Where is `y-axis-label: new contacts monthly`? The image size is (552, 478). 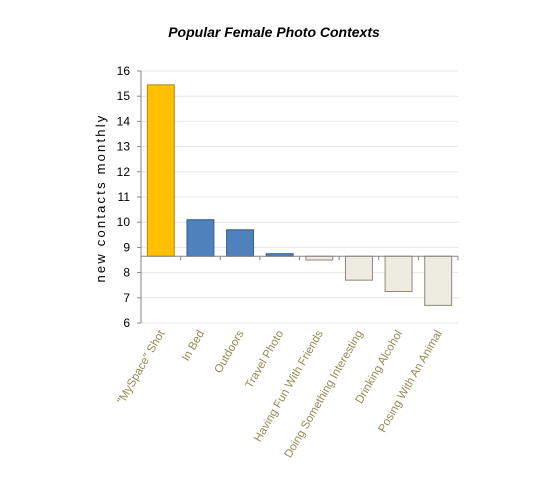 y-axis-label: new contacts monthly is located at coordinates (100, 197).